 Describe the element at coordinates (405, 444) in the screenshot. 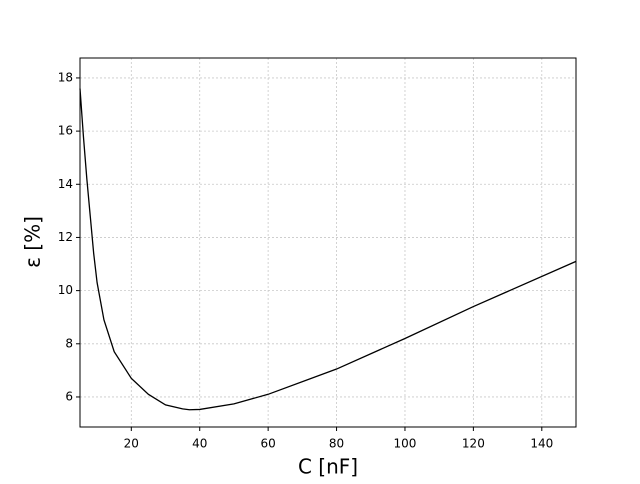

I see `x-tick-label: 100` at that location.